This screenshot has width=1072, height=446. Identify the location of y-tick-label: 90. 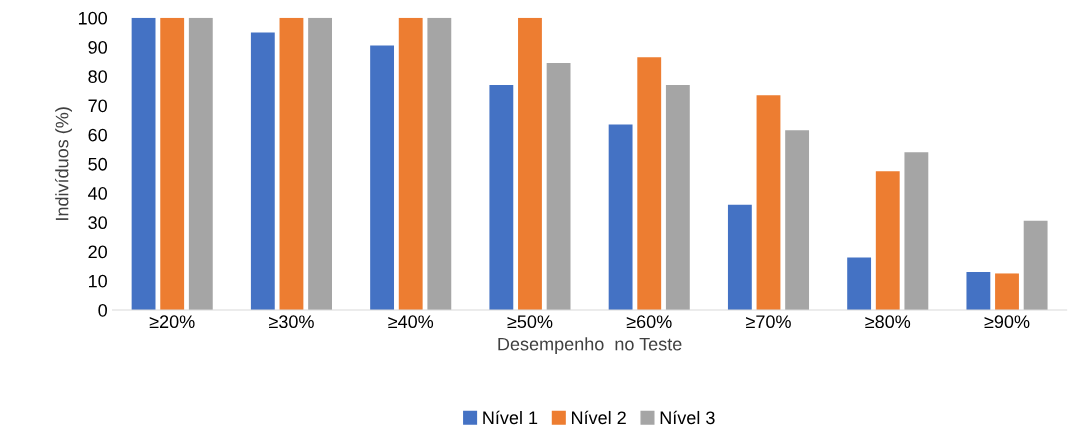
(97, 47).